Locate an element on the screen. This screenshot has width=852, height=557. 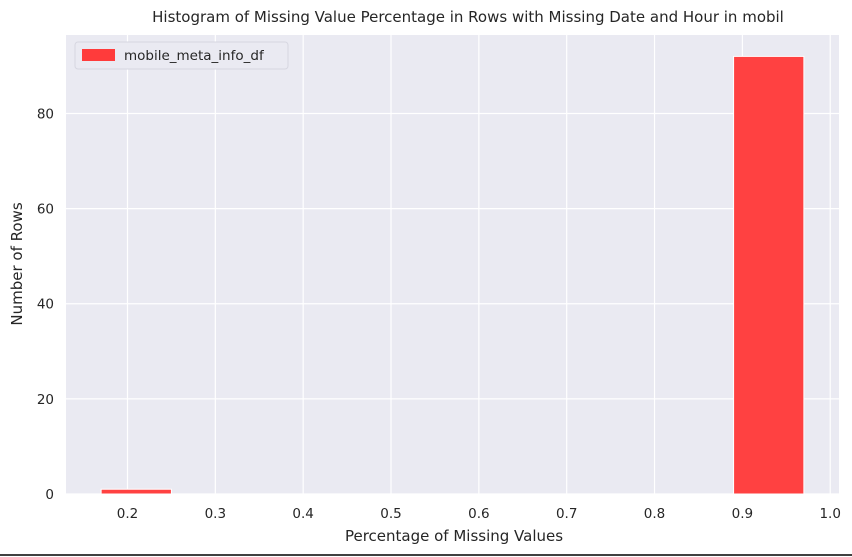
x-tick-label: 0.2 is located at coordinates (127, 514).